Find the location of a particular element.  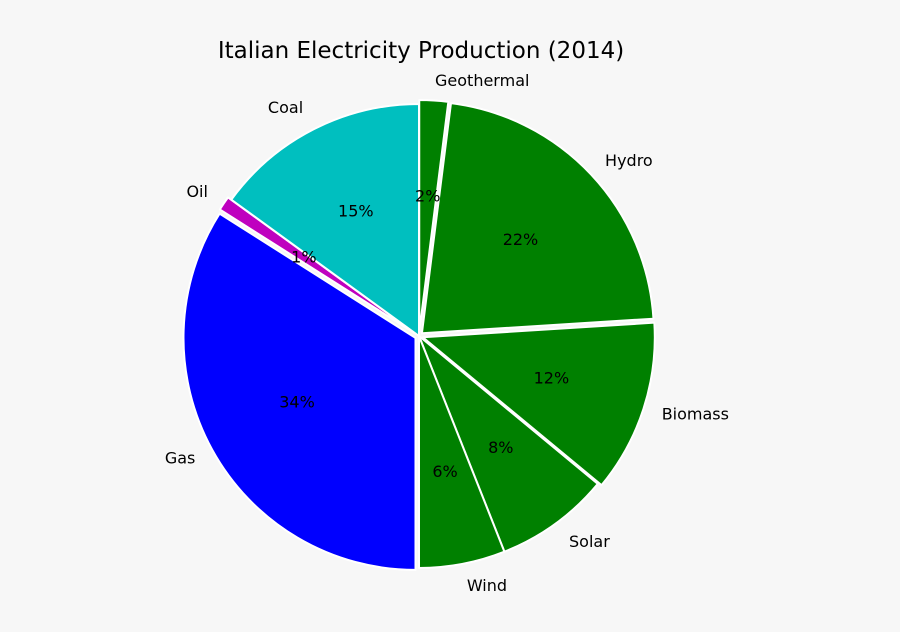

pie-value-label-gas: 34% is located at coordinates (297, 402).